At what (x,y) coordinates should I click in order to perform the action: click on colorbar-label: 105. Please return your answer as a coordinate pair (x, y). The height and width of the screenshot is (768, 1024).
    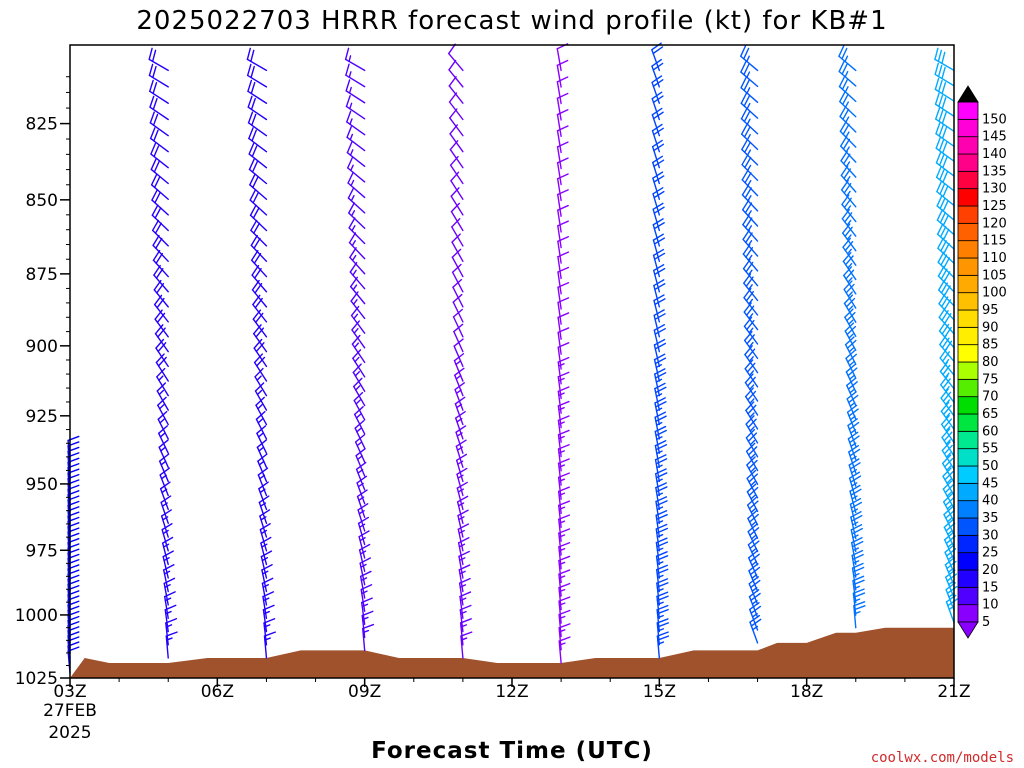
    Looking at the image, I should click on (994, 275).